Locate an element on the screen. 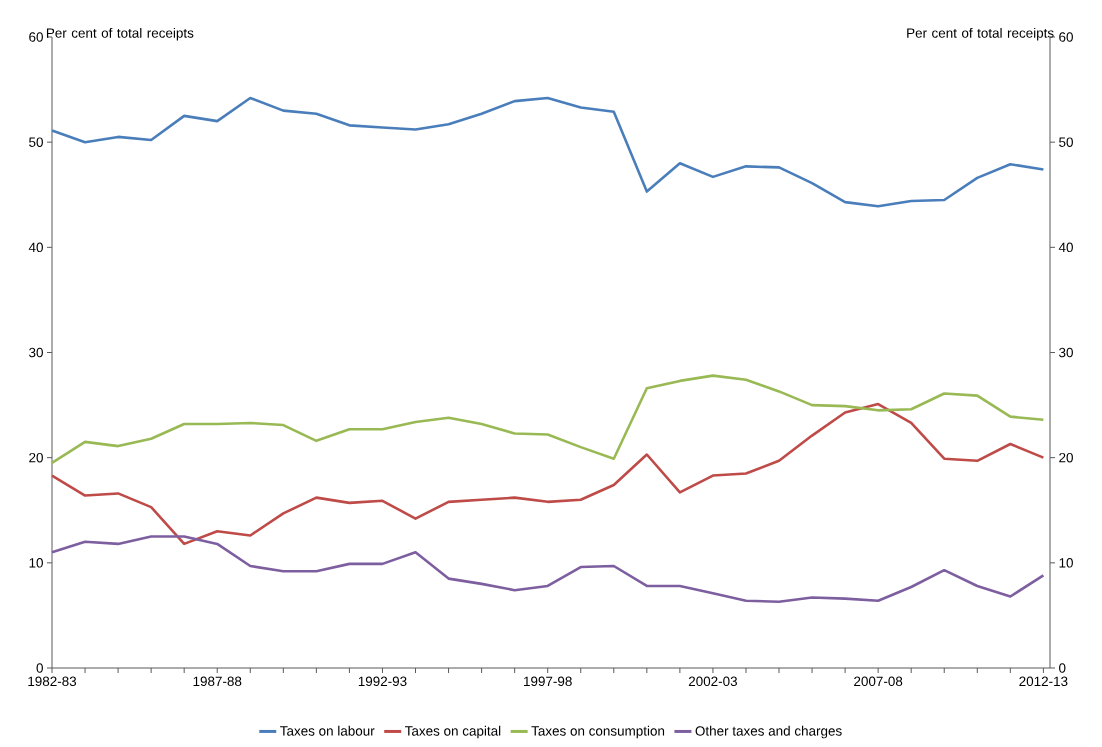  x-tick-label: 2002-03 is located at coordinates (712, 681).